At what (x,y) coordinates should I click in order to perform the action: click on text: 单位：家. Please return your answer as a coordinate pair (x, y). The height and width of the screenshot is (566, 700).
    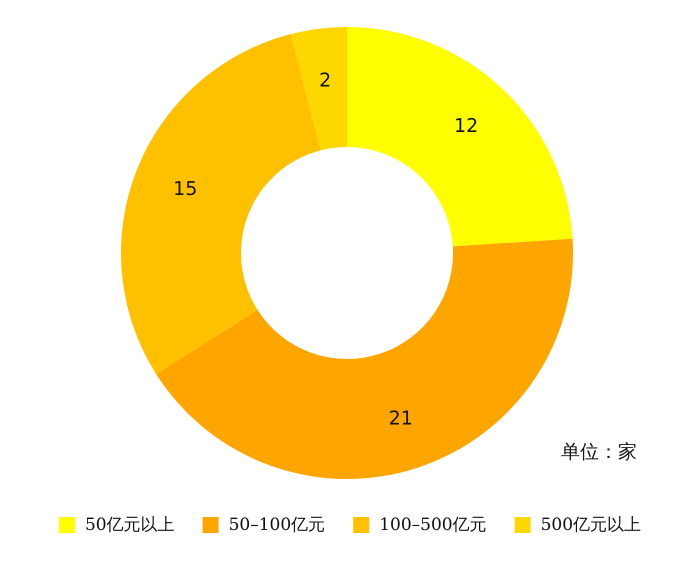
    Looking at the image, I should click on (599, 452).